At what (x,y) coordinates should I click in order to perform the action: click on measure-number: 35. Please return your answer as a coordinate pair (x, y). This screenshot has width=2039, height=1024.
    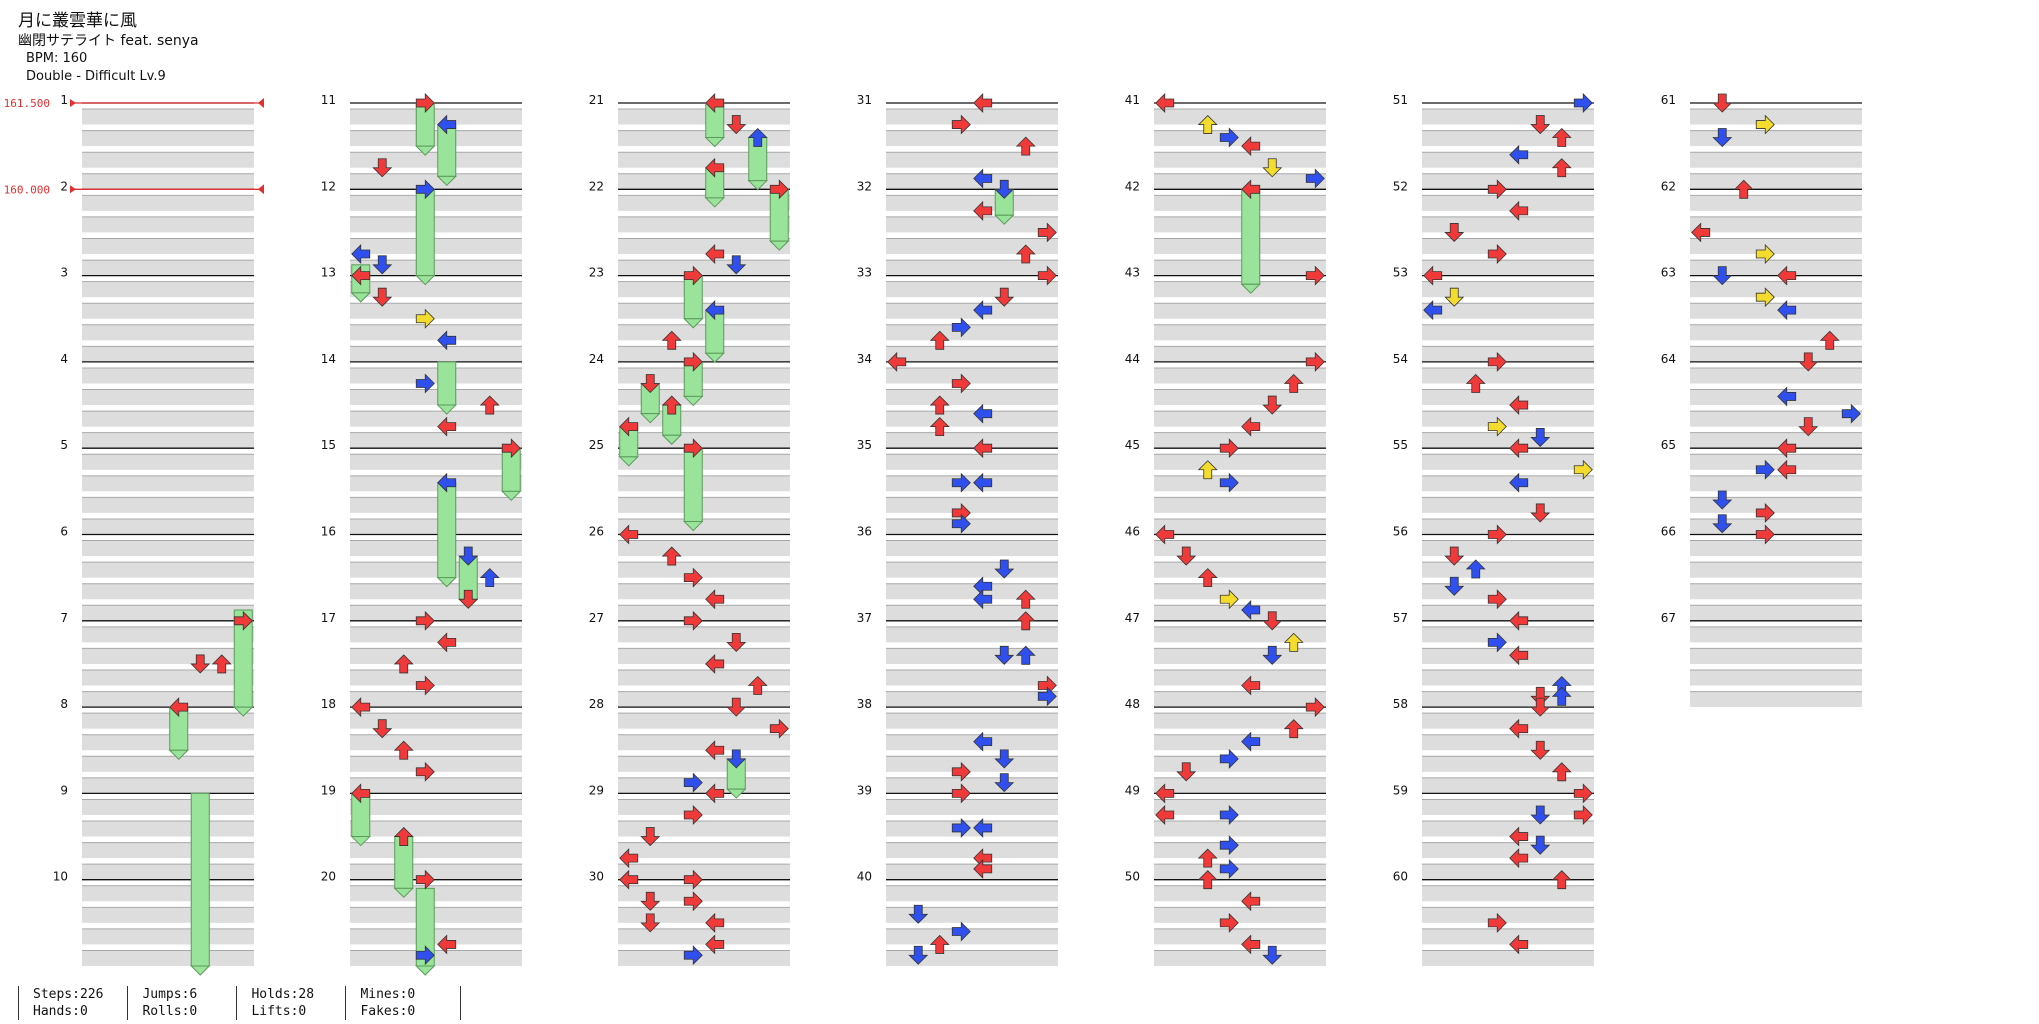
    Looking at the image, I should click on (864, 445).